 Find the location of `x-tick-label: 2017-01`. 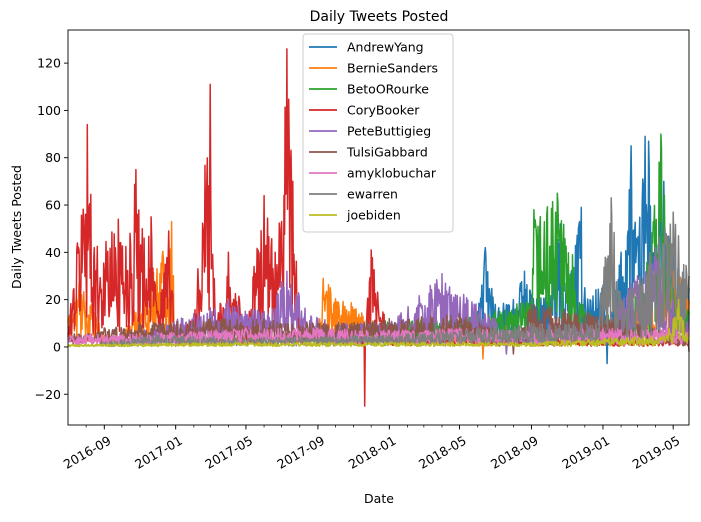

x-tick-label: 2017-01 is located at coordinates (158, 452).